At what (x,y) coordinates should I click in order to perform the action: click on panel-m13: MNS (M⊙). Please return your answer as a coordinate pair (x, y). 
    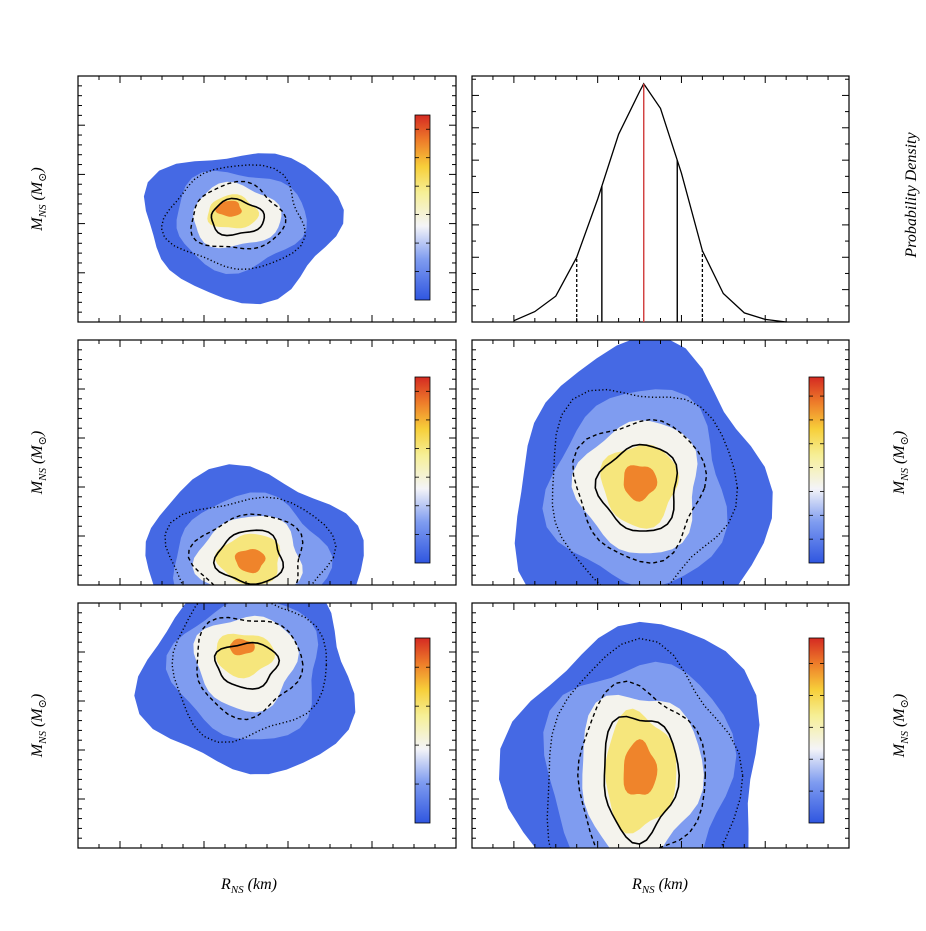
    Looking at the image, I should click on (691, 462).